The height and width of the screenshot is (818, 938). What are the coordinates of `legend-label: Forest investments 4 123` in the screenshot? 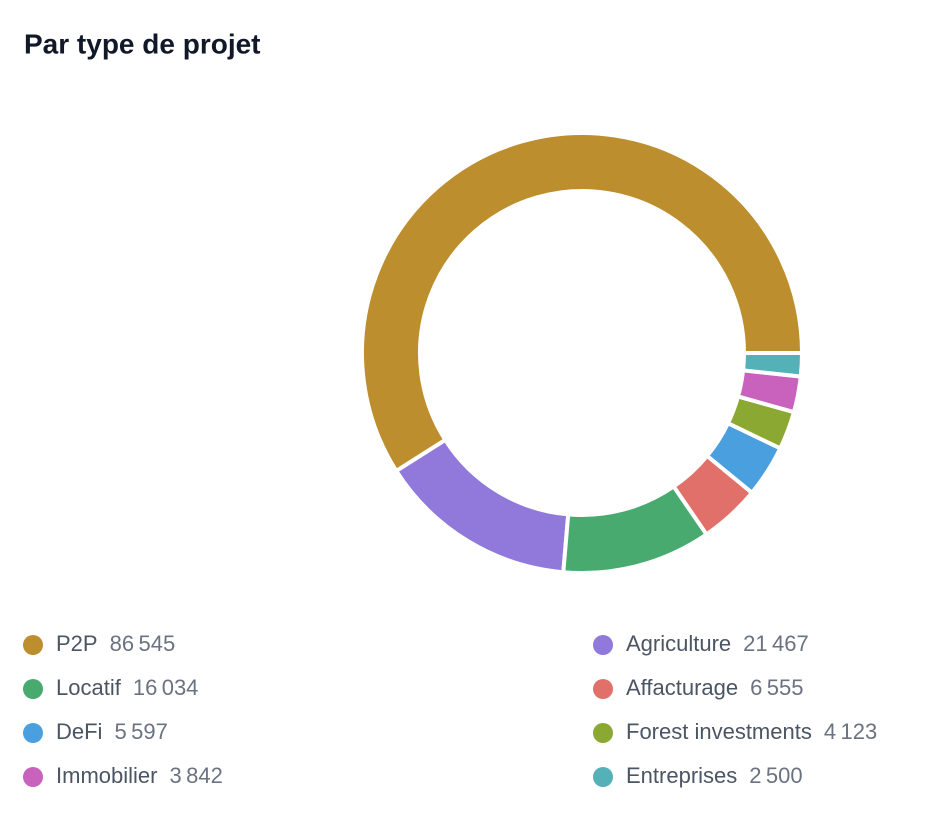 It's located at (751, 731).